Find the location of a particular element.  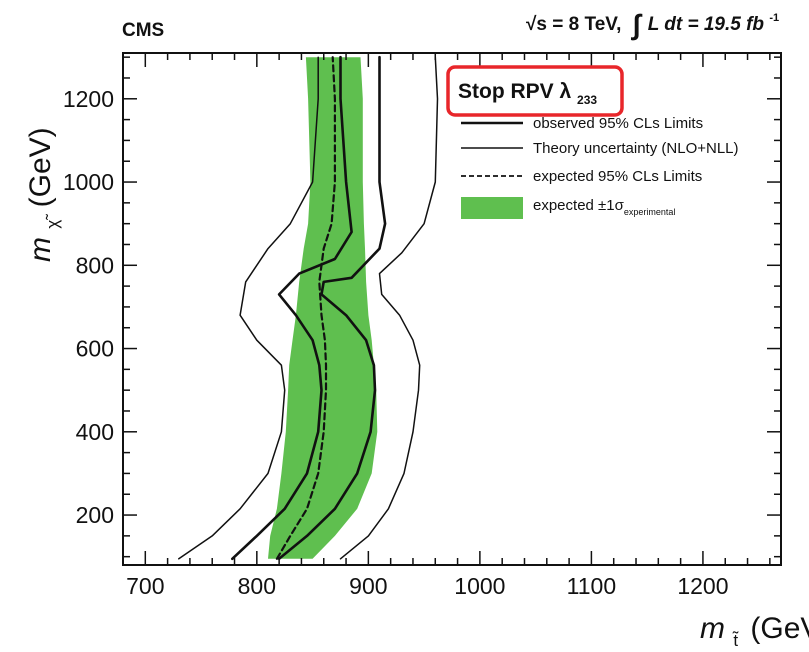

svg-text: m χ̃ (GeV) is located at coordinates (44, 194).